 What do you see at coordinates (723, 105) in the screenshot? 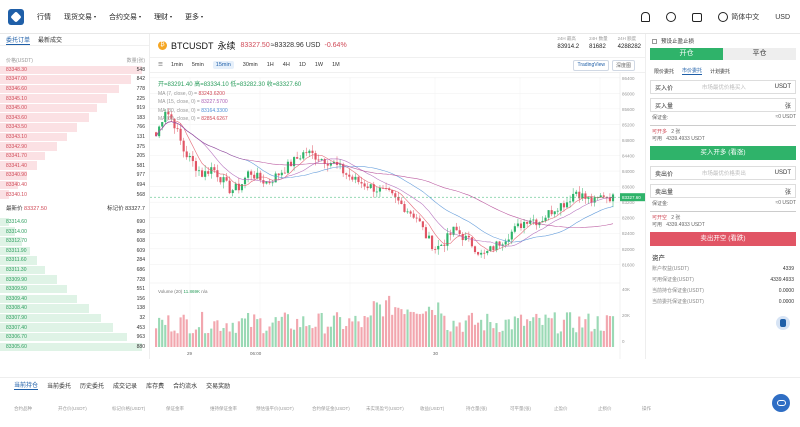
I see `buy-qty-field: 买入量 张` at bounding box center [723, 105].